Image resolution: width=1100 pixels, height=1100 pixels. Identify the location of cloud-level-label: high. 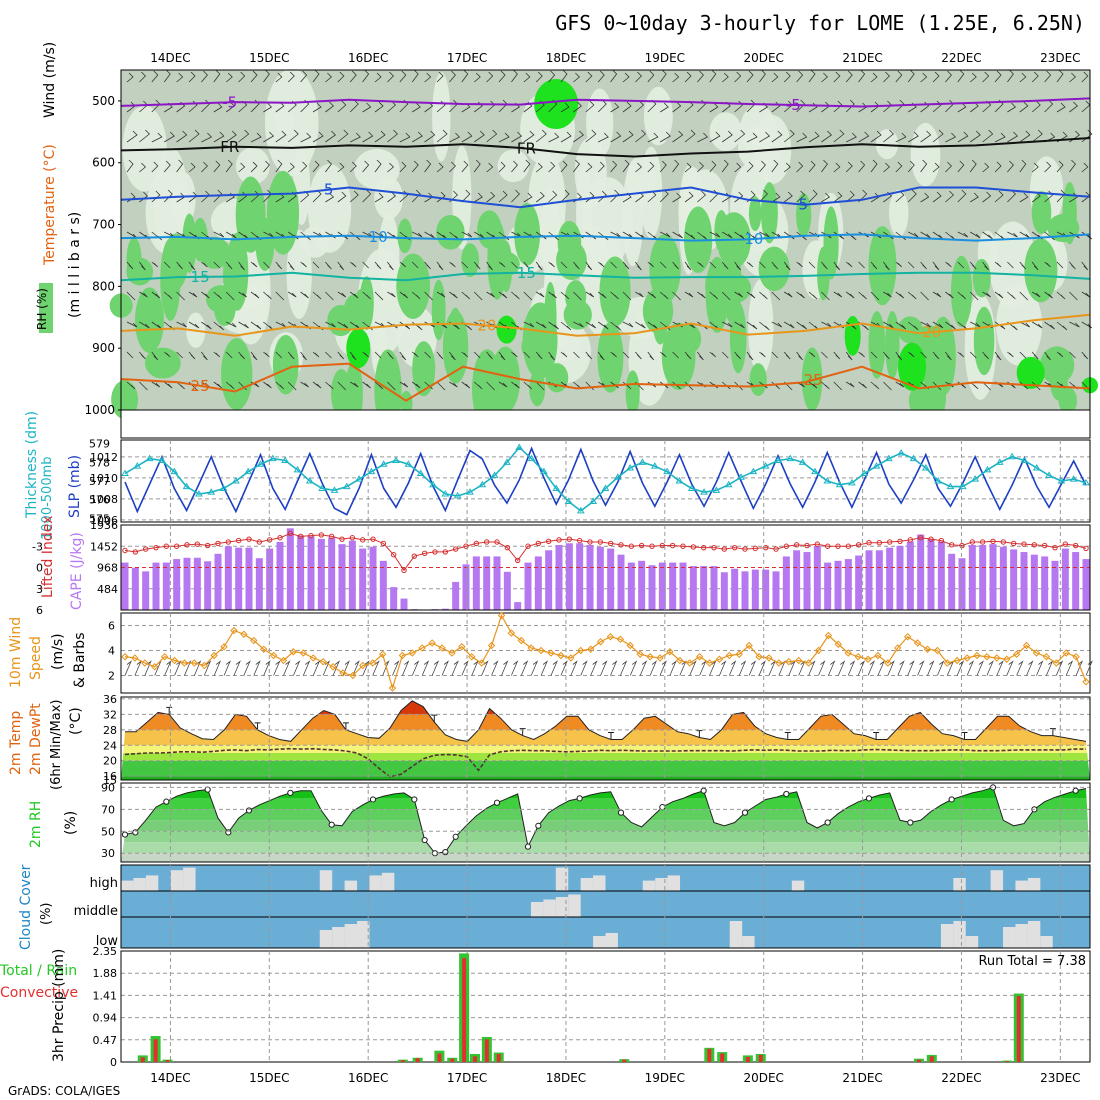
(104, 883).